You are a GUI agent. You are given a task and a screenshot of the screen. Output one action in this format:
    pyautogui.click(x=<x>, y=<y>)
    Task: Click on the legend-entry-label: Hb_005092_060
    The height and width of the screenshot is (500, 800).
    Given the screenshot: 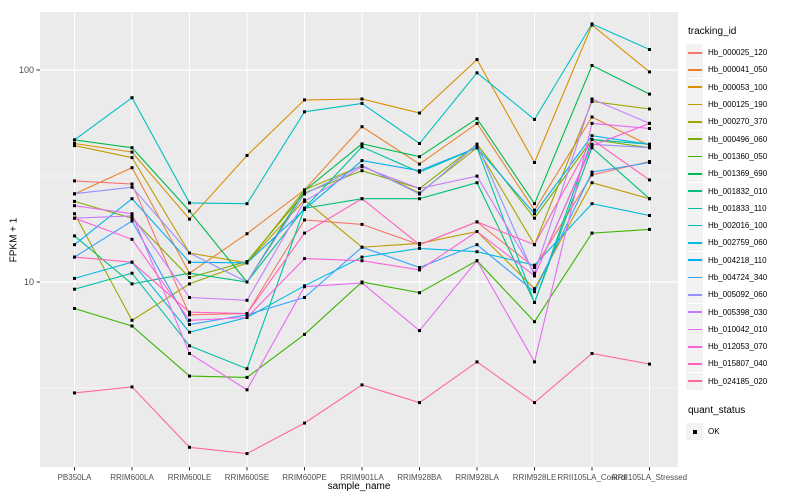 What is the action you would take?
    pyautogui.click(x=738, y=295)
    